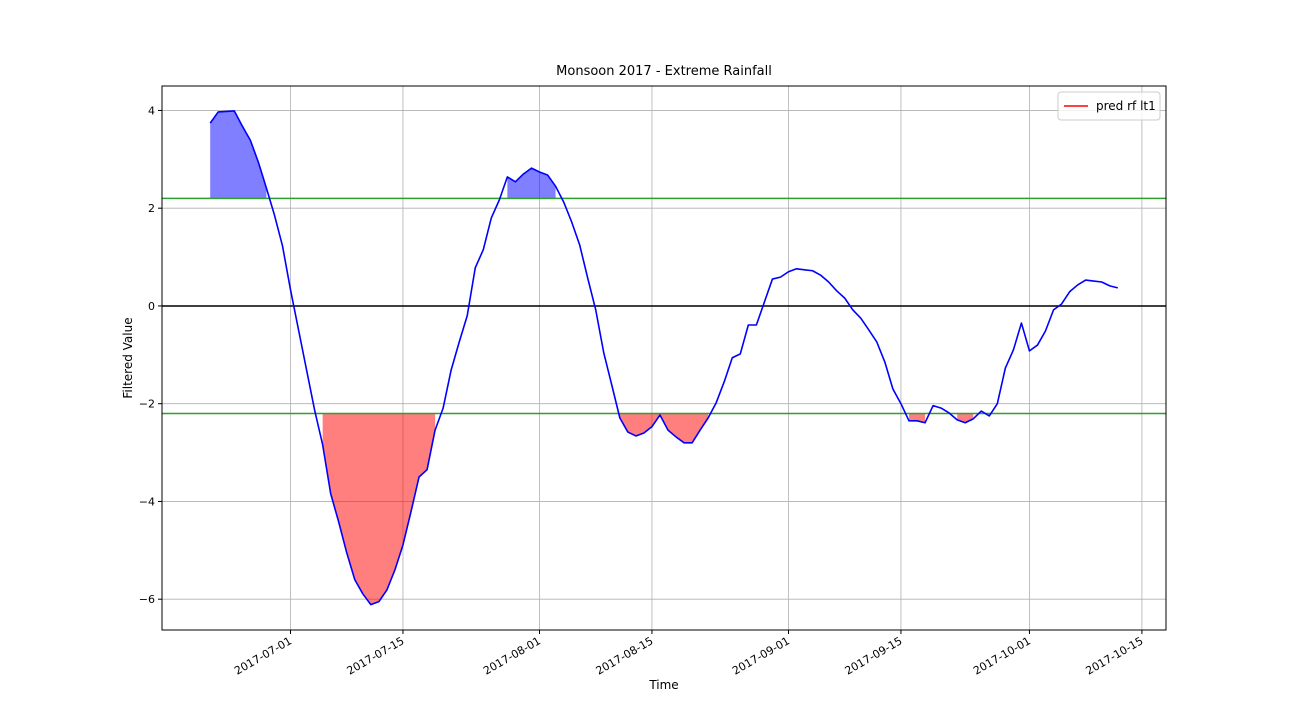 Image resolution: width=1296 pixels, height=724 pixels. What do you see at coordinates (663, 685) in the screenshot?
I see `x-axis-label: Time` at bounding box center [663, 685].